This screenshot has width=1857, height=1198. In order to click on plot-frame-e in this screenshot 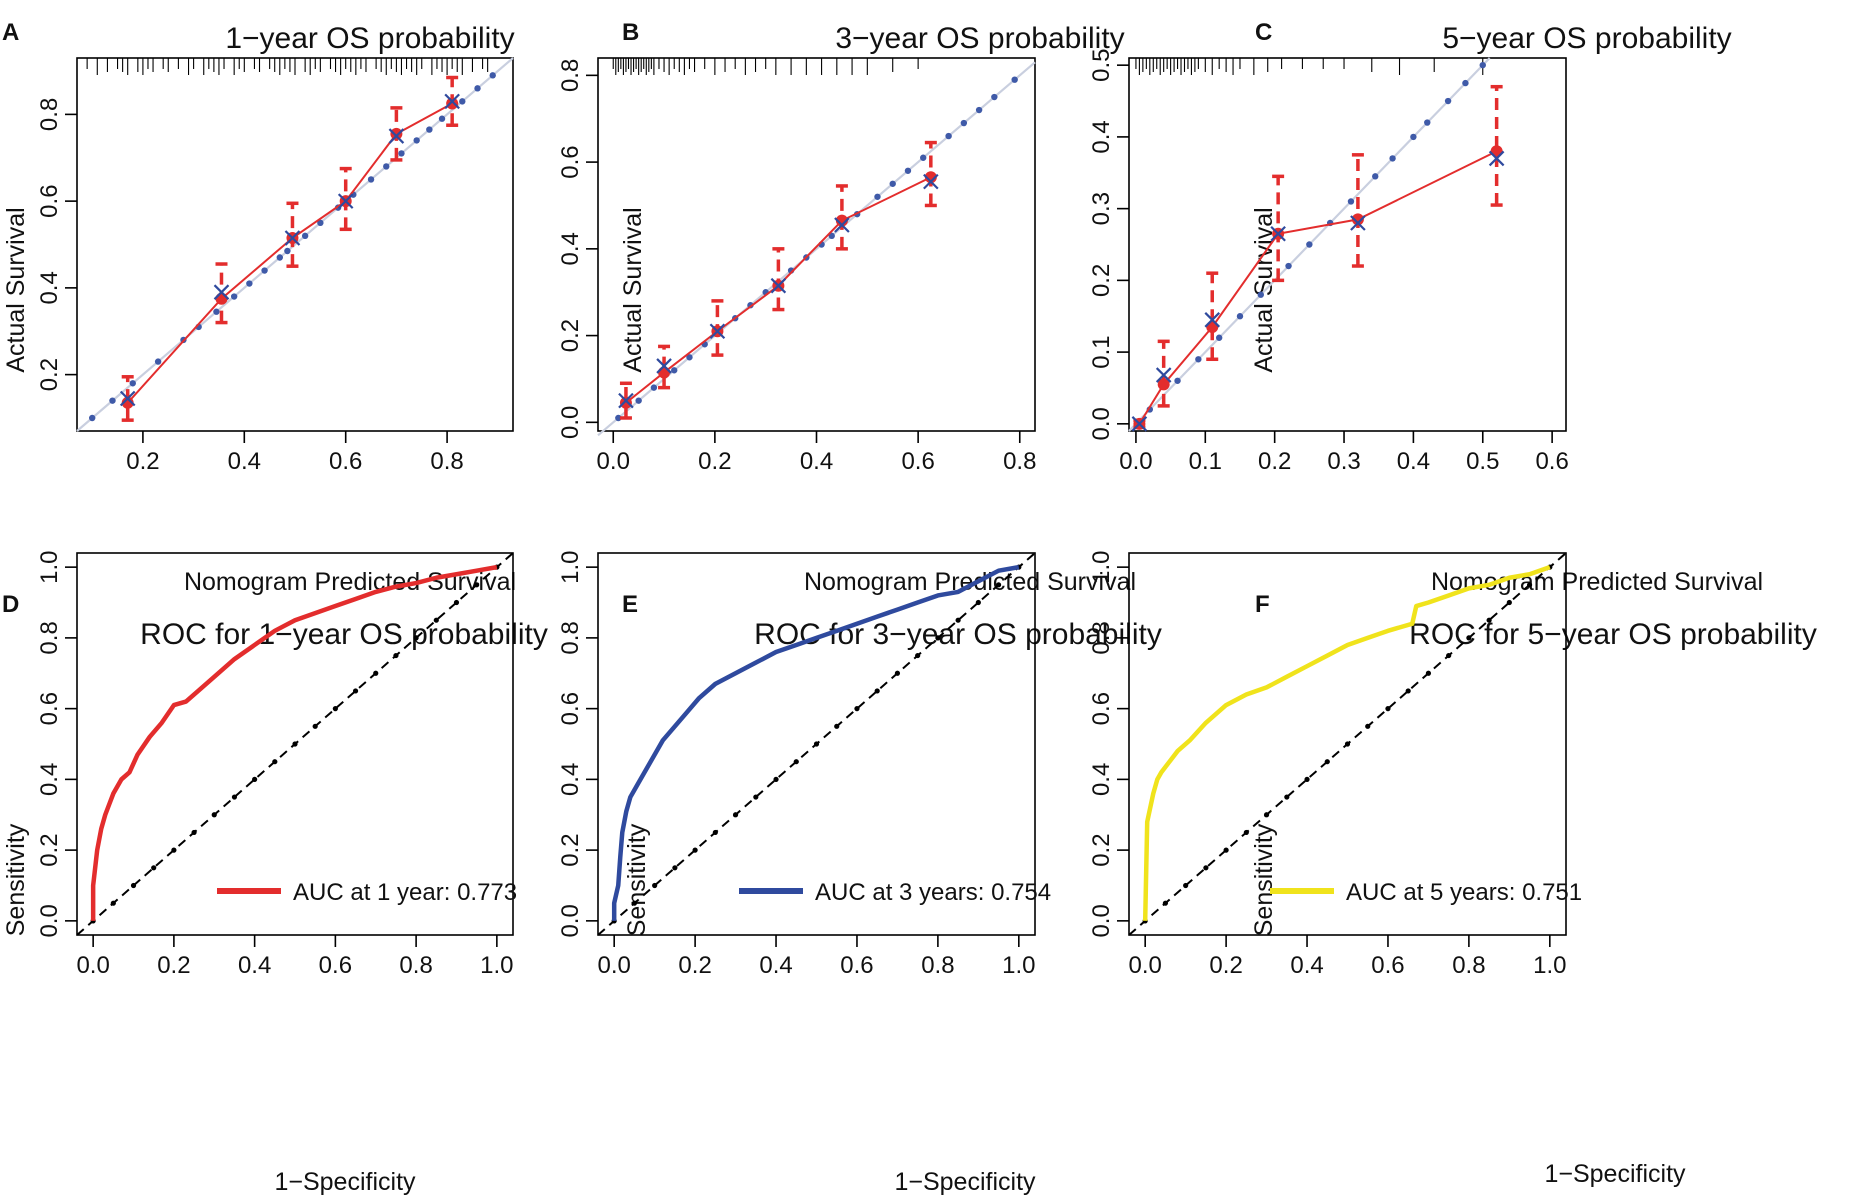, I will do `click(816, 744)`.